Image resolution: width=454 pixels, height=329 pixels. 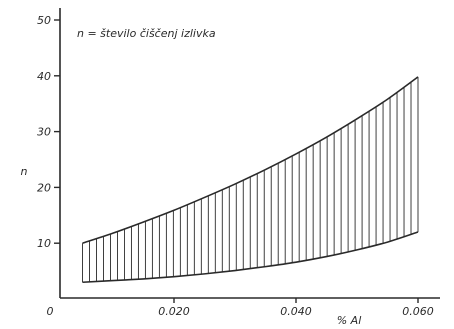 I want to click on x-tick-label: 0.060, so click(x=418, y=311).